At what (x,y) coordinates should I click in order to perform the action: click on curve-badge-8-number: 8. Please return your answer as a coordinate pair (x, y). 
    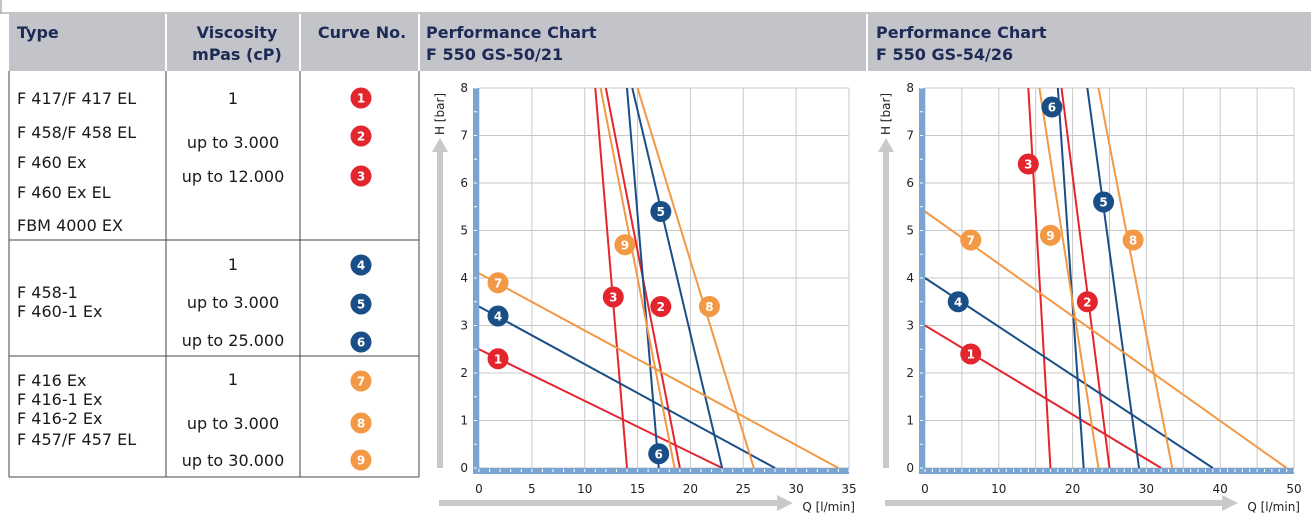
    Looking at the image, I should click on (361, 424).